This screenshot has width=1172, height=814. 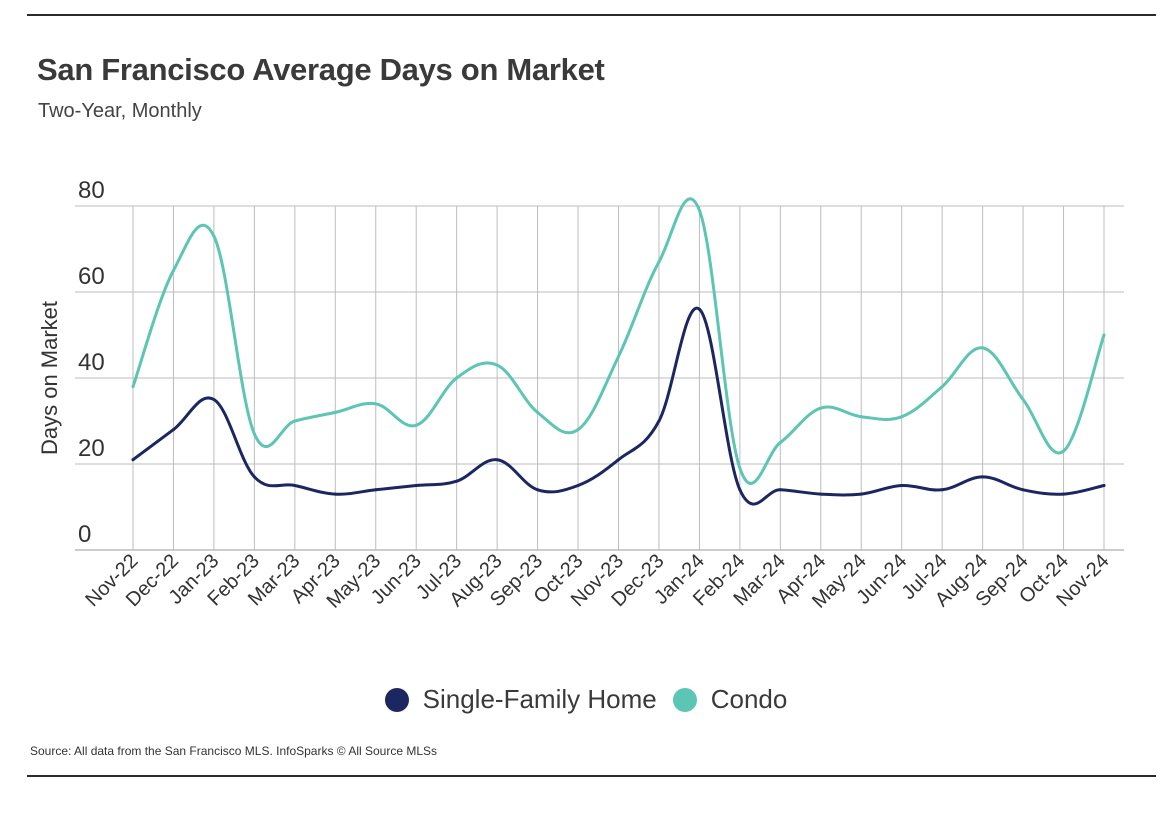 I want to click on y-tick-label: 40, so click(x=91, y=362).